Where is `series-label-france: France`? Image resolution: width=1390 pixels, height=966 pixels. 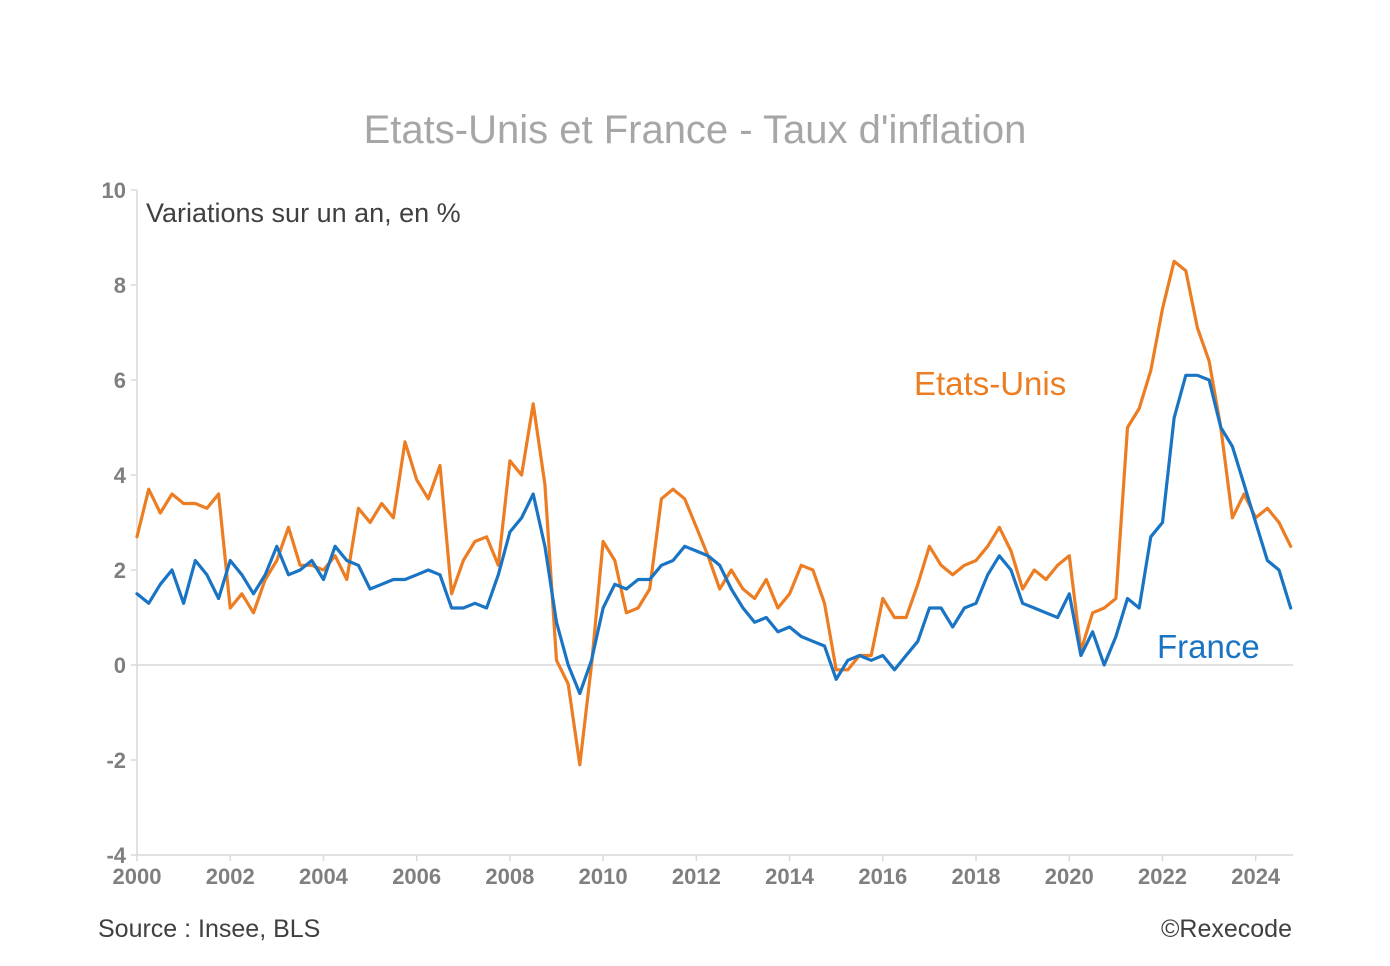 series-label-france: France is located at coordinates (1208, 646).